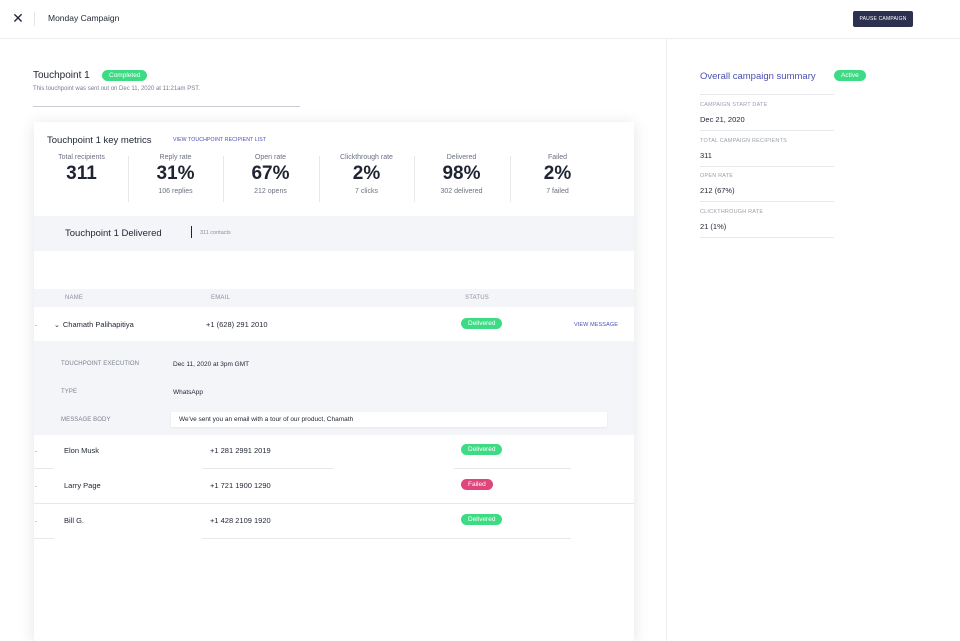  What do you see at coordinates (270, 157) in the screenshot?
I see `metric-label: Open rate` at bounding box center [270, 157].